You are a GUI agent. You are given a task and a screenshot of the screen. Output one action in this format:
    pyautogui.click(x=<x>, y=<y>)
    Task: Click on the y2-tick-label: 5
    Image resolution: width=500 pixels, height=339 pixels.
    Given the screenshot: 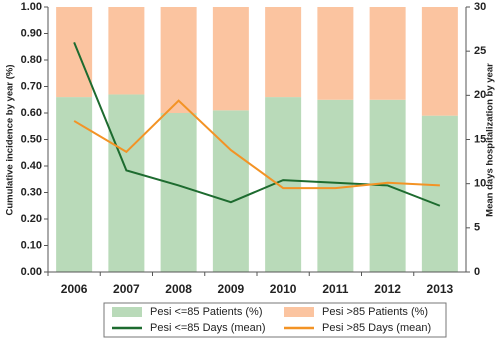 What is the action you would take?
    pyautogui.click(x=477, y=228)
    